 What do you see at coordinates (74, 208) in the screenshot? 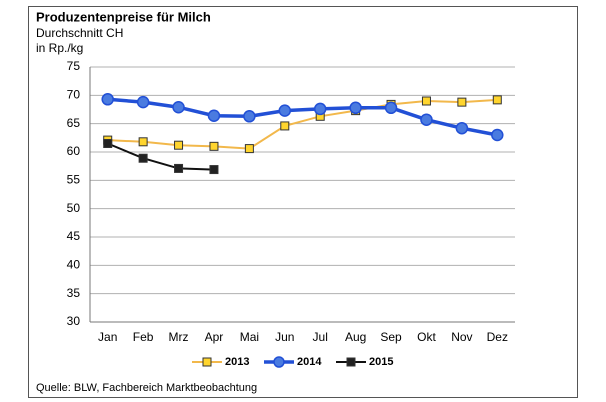
I see `y-tick-label: 50` at bounding box center [74, 208].